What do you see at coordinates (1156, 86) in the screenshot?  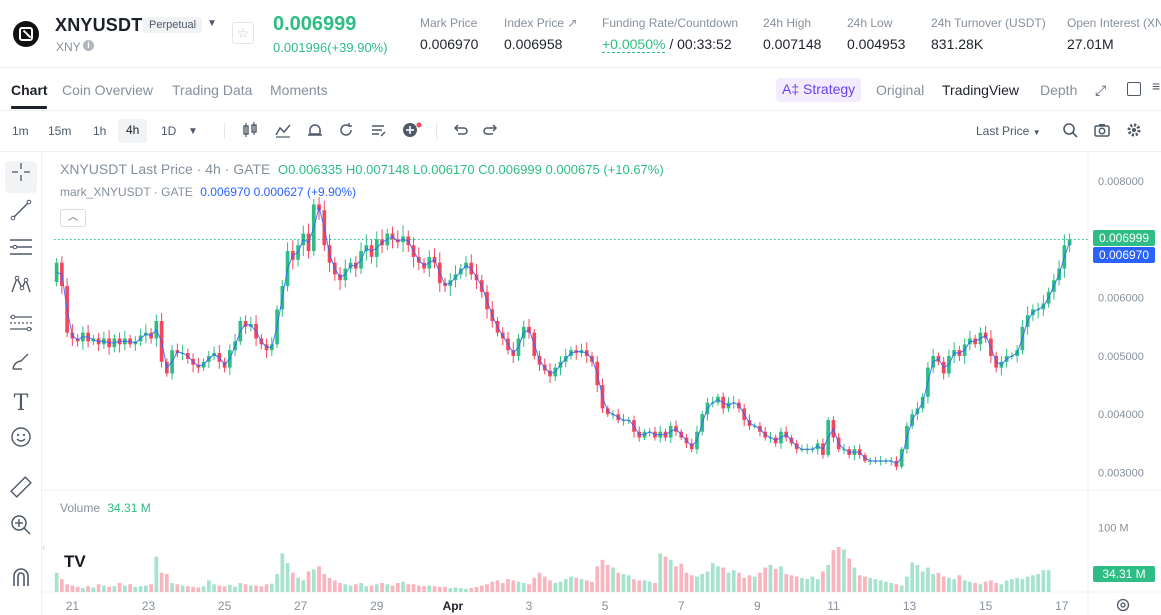 I see `menu-icon: ≡` at bounding box center [1156, 86].